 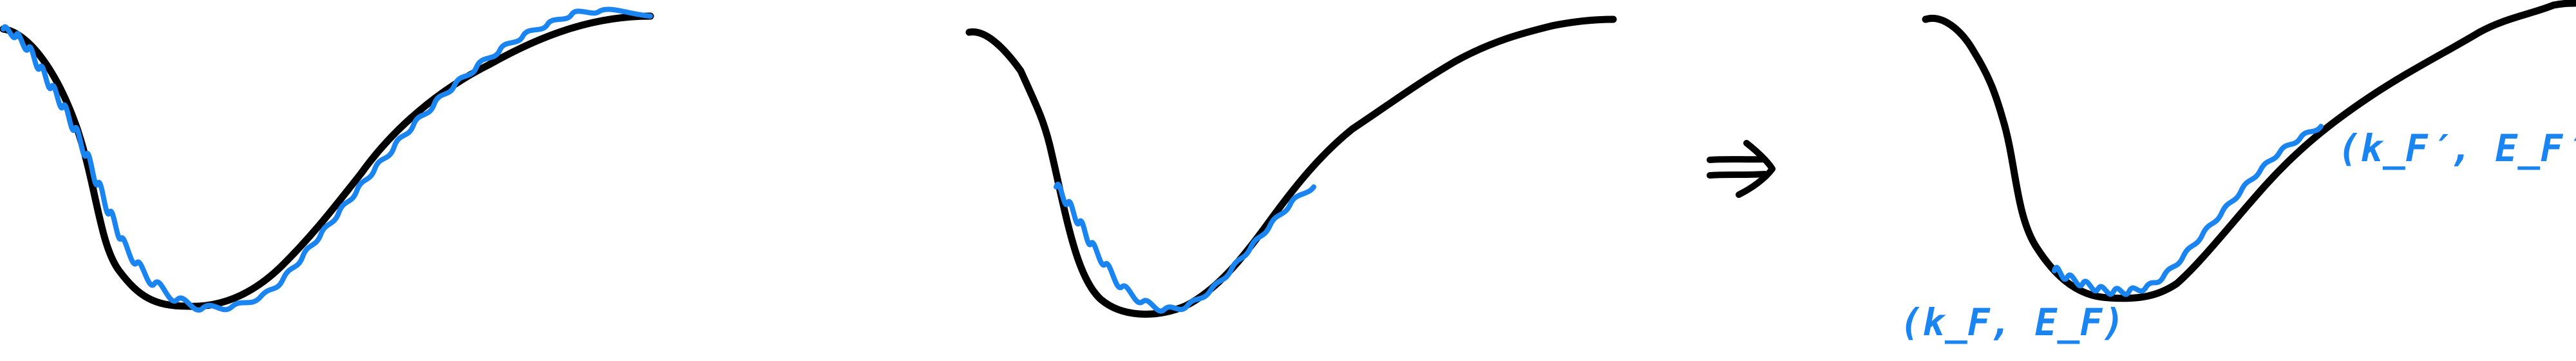 I want to click on fermi-point-label: (k_F, E_F), so click(x=2012, y=322).